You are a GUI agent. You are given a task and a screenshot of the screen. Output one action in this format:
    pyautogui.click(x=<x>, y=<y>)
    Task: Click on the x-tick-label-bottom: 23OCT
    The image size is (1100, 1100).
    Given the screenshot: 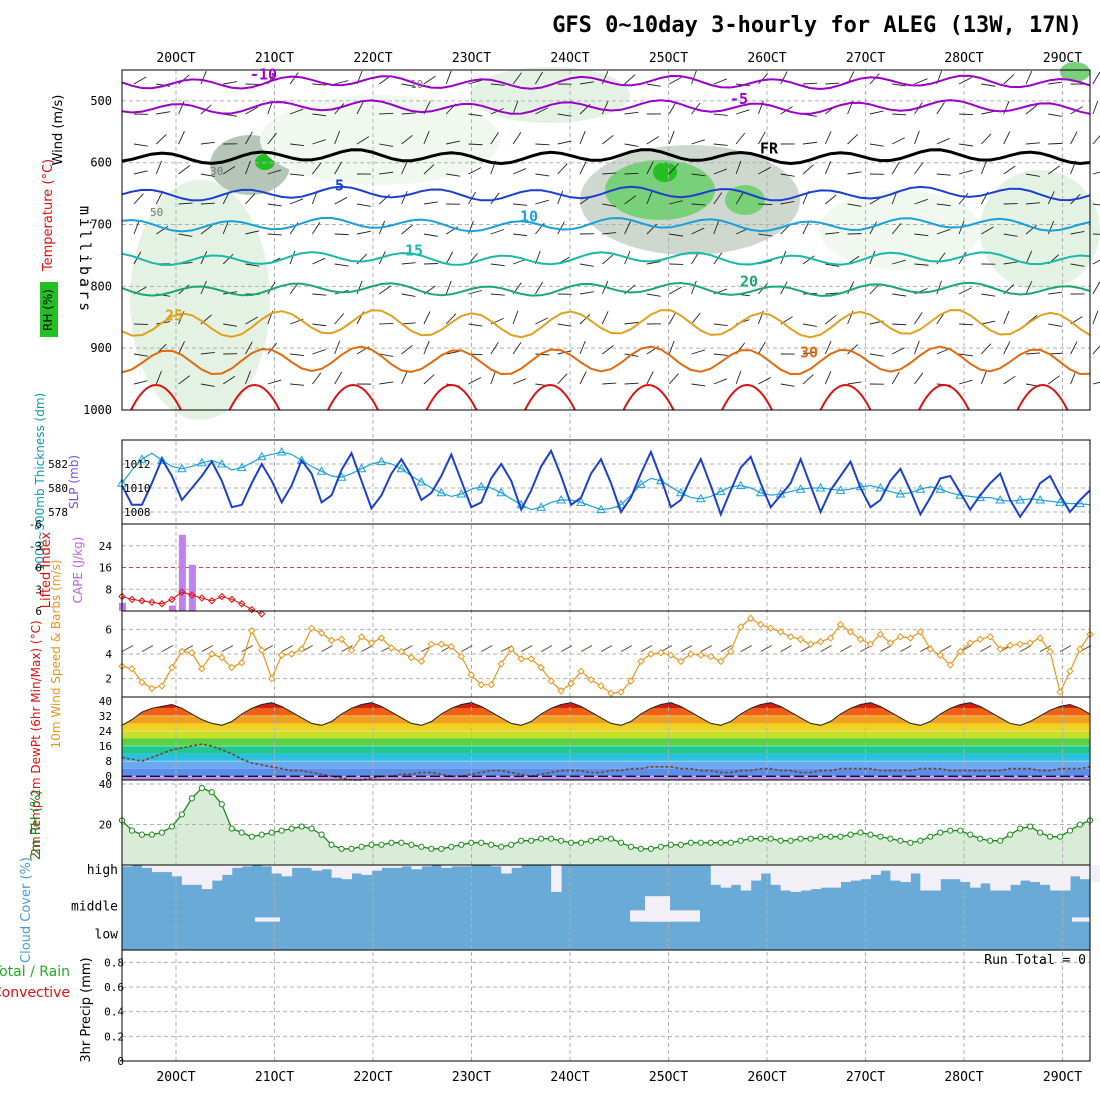 What is the action you would take?
    pyautogui.click(x=471, y=1077)
    